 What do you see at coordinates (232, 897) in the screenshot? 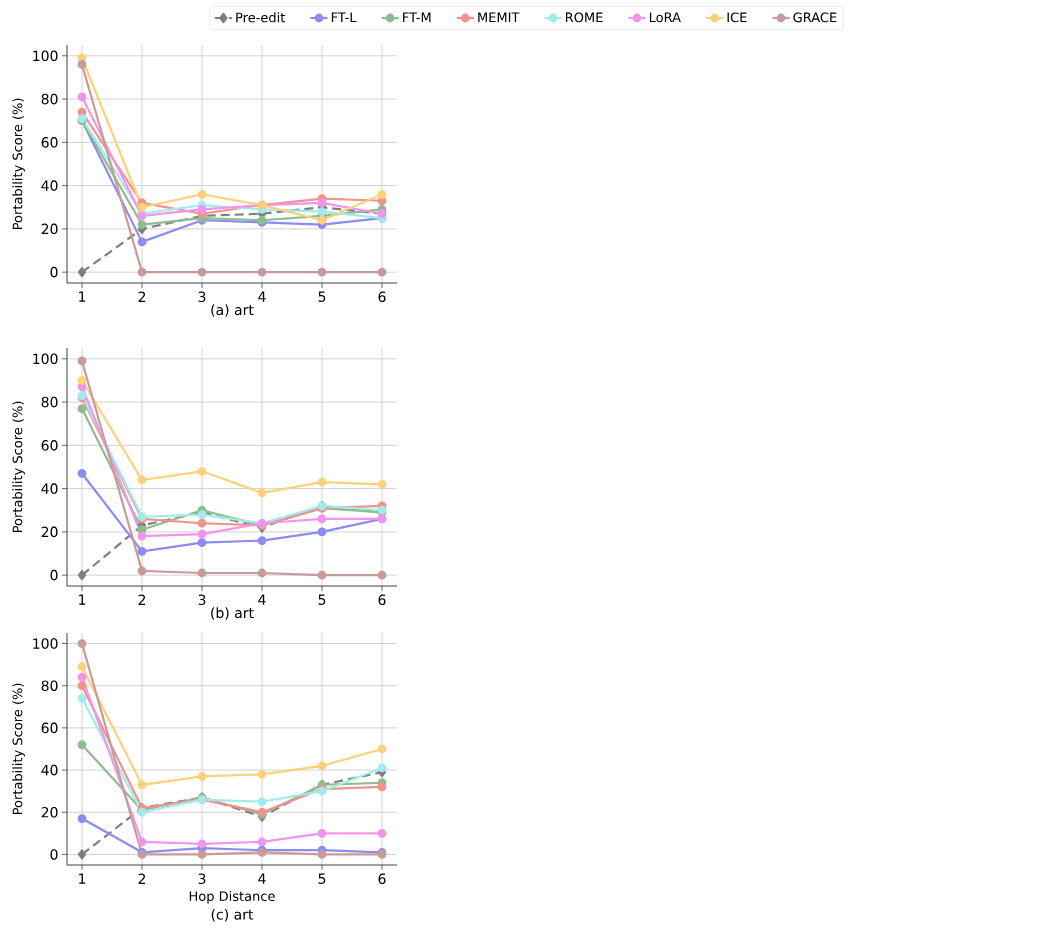
I see `x-axis-title: Hop Distance` at bounding box center [232, 897].